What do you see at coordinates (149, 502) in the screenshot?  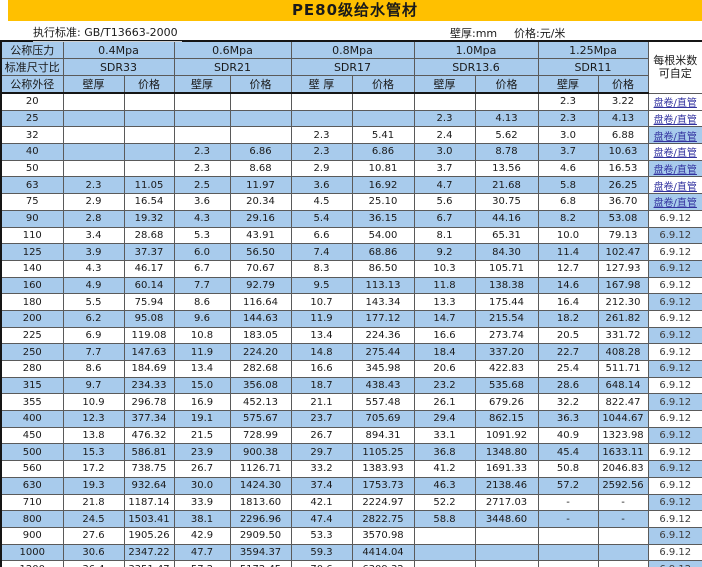 I see `price-cell: 1187.14` at bounding box center [149, 502].